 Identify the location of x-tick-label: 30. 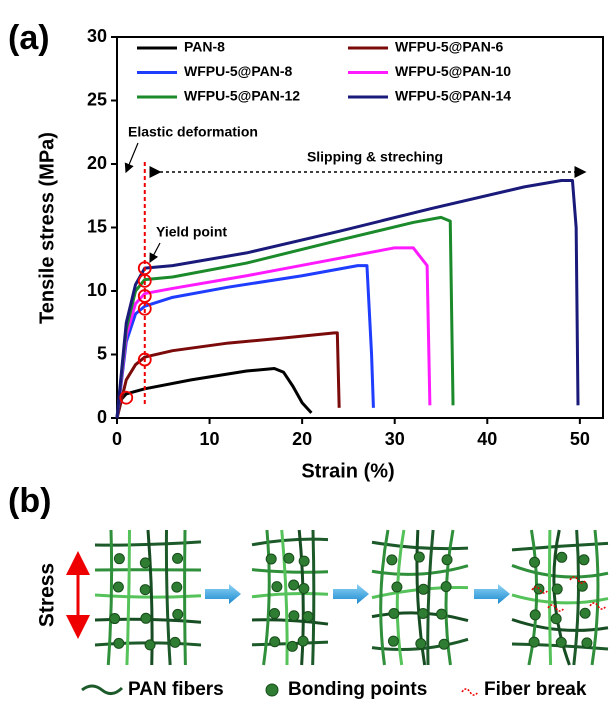
(395, 439).